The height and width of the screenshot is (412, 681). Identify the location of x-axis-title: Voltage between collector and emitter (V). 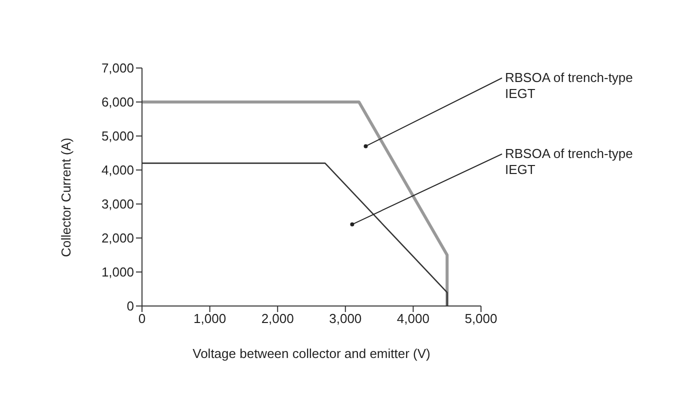
(311, 353).